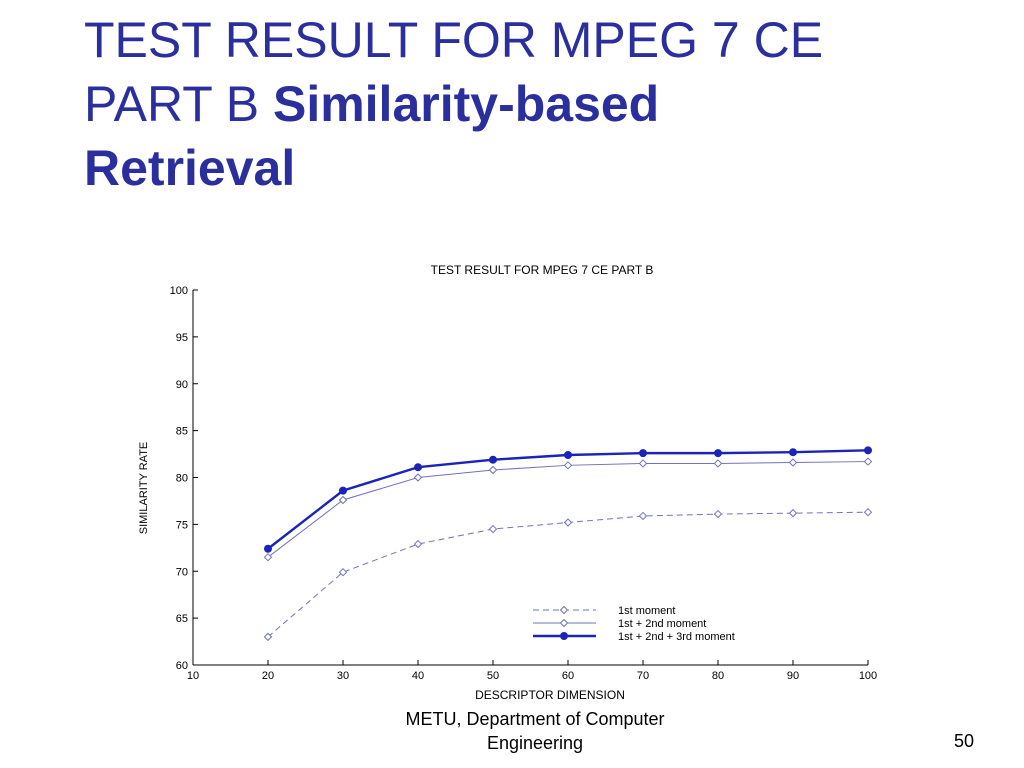 The image size is (1024, 768). I want to click on legend-item: 1st + 2nd moment, so click(619, 624).